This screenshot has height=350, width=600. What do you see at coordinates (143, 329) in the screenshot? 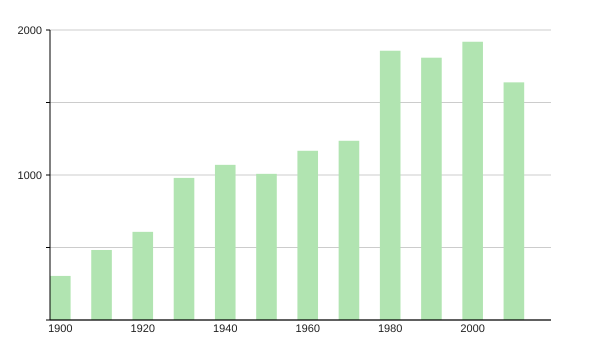
I see `x-tick-label: 1920` at bounding box center [143, 329].